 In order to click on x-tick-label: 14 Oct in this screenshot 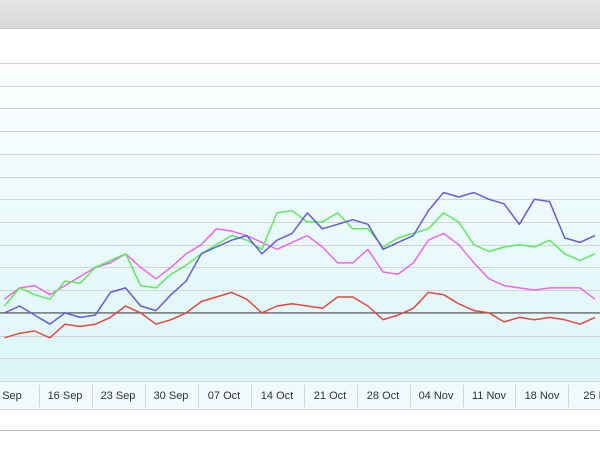, I will do `click(277, 396)`.